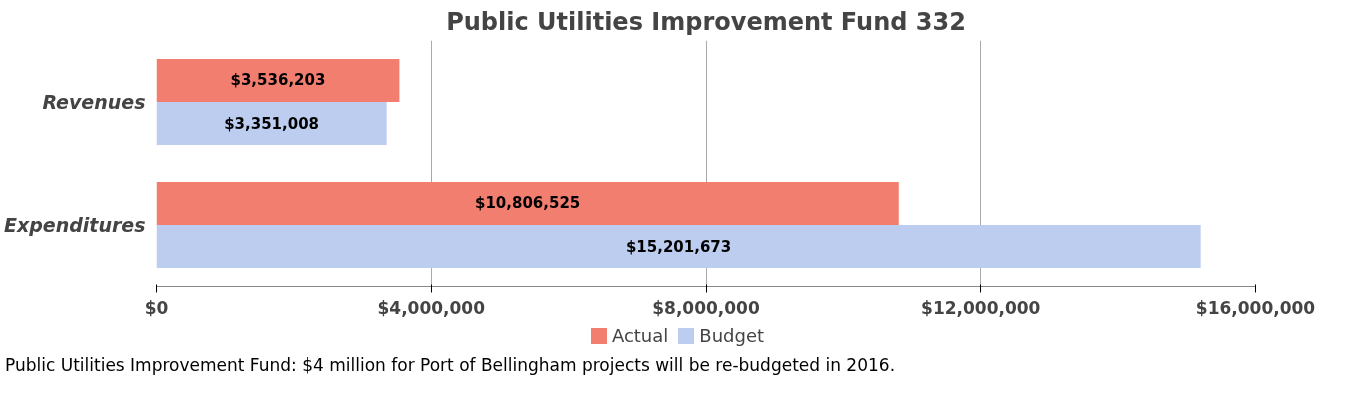 The image size is (1353, 416). Describe the element at coordinates (1255, 307) in the screenshot. I see `x-tick-label: $16,000,000` at that location.